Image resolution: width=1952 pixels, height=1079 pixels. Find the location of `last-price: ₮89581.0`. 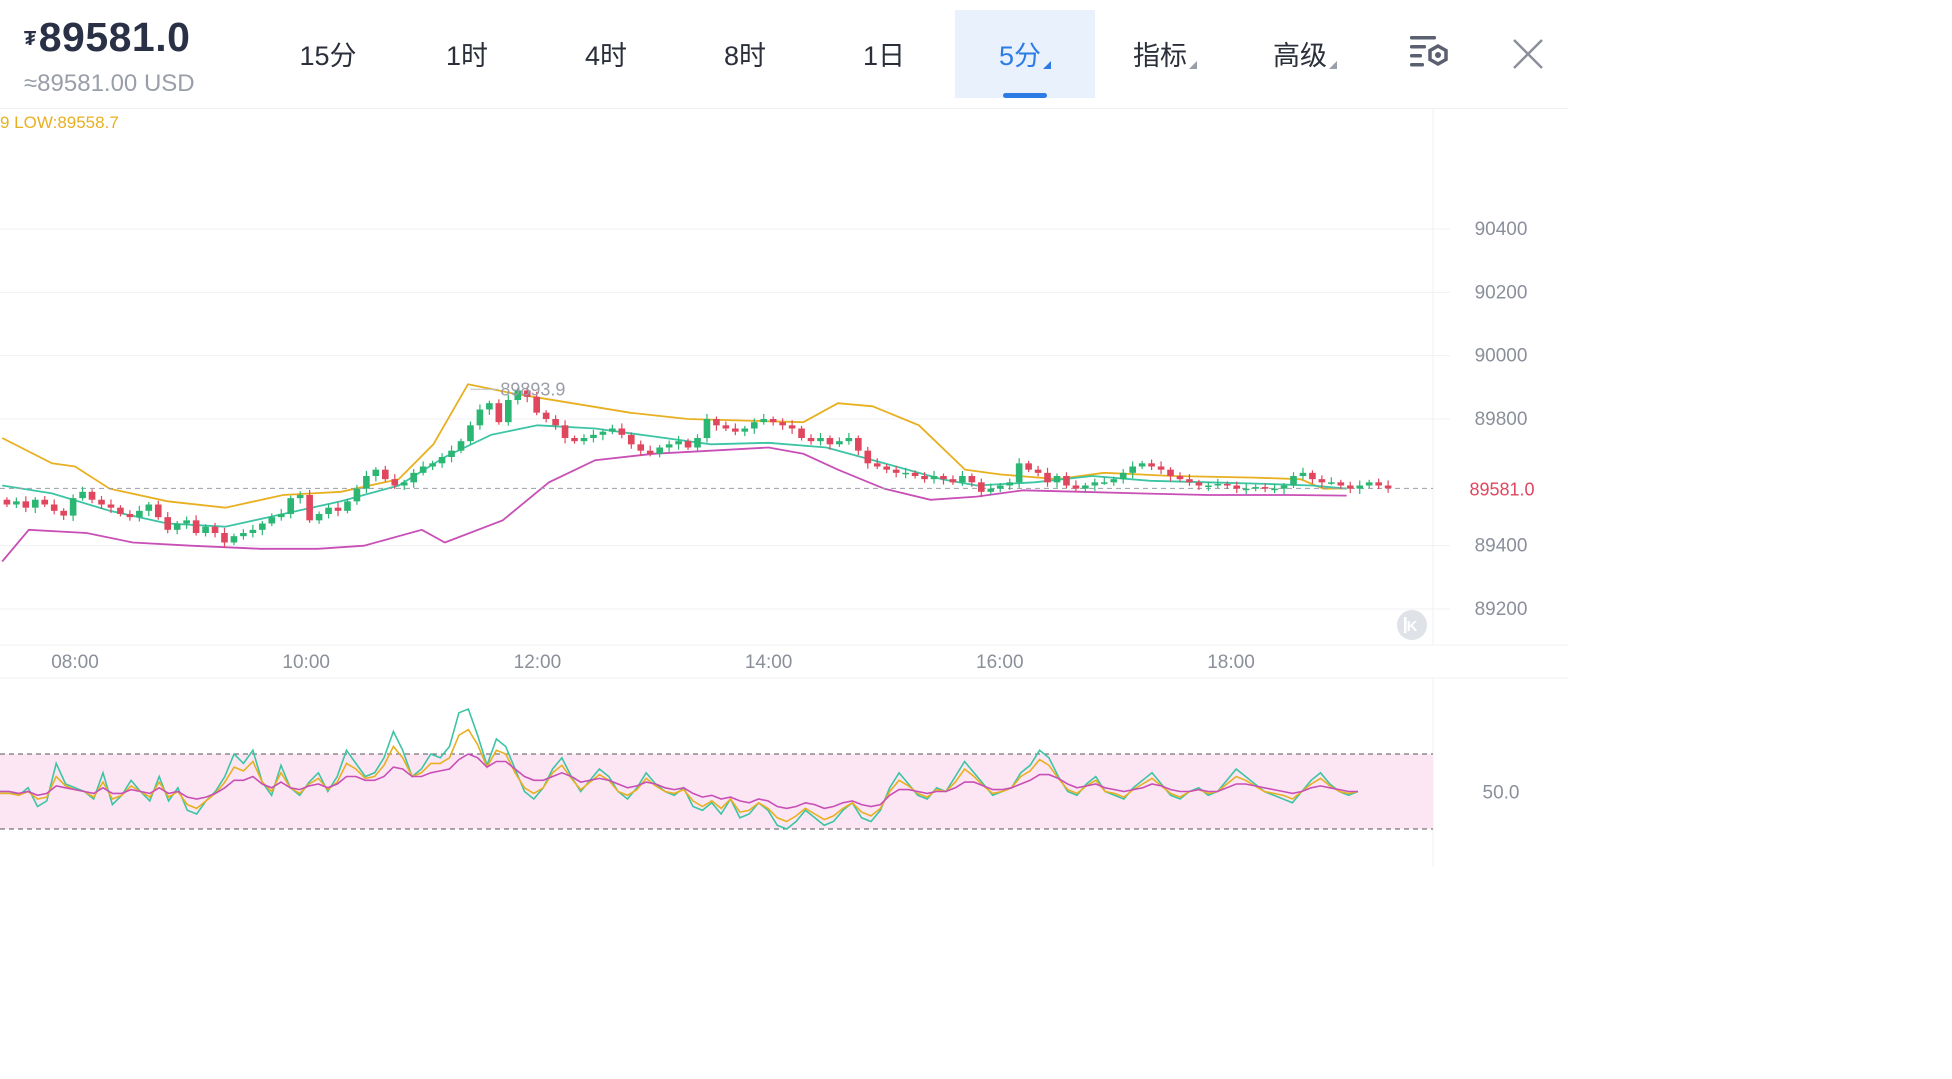

last-price: ₮89581.0 is located at coordinates (107, 37).